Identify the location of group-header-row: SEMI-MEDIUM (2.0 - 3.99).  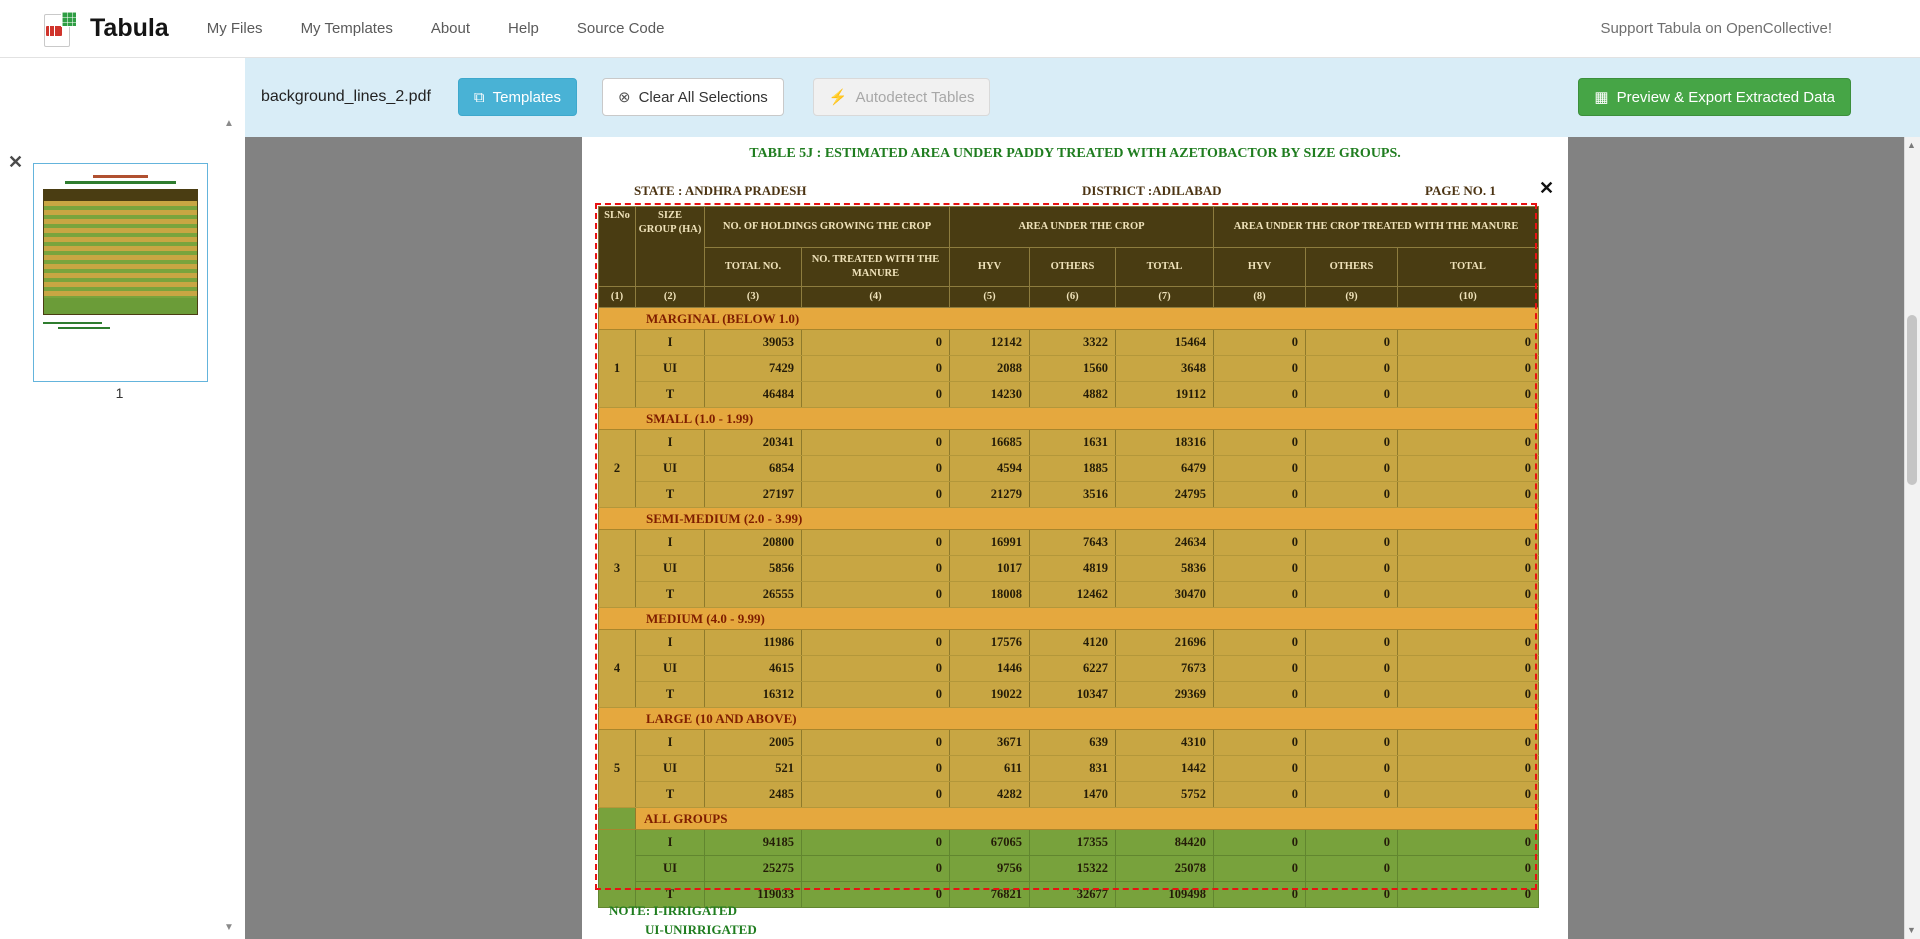
(1068, 518).